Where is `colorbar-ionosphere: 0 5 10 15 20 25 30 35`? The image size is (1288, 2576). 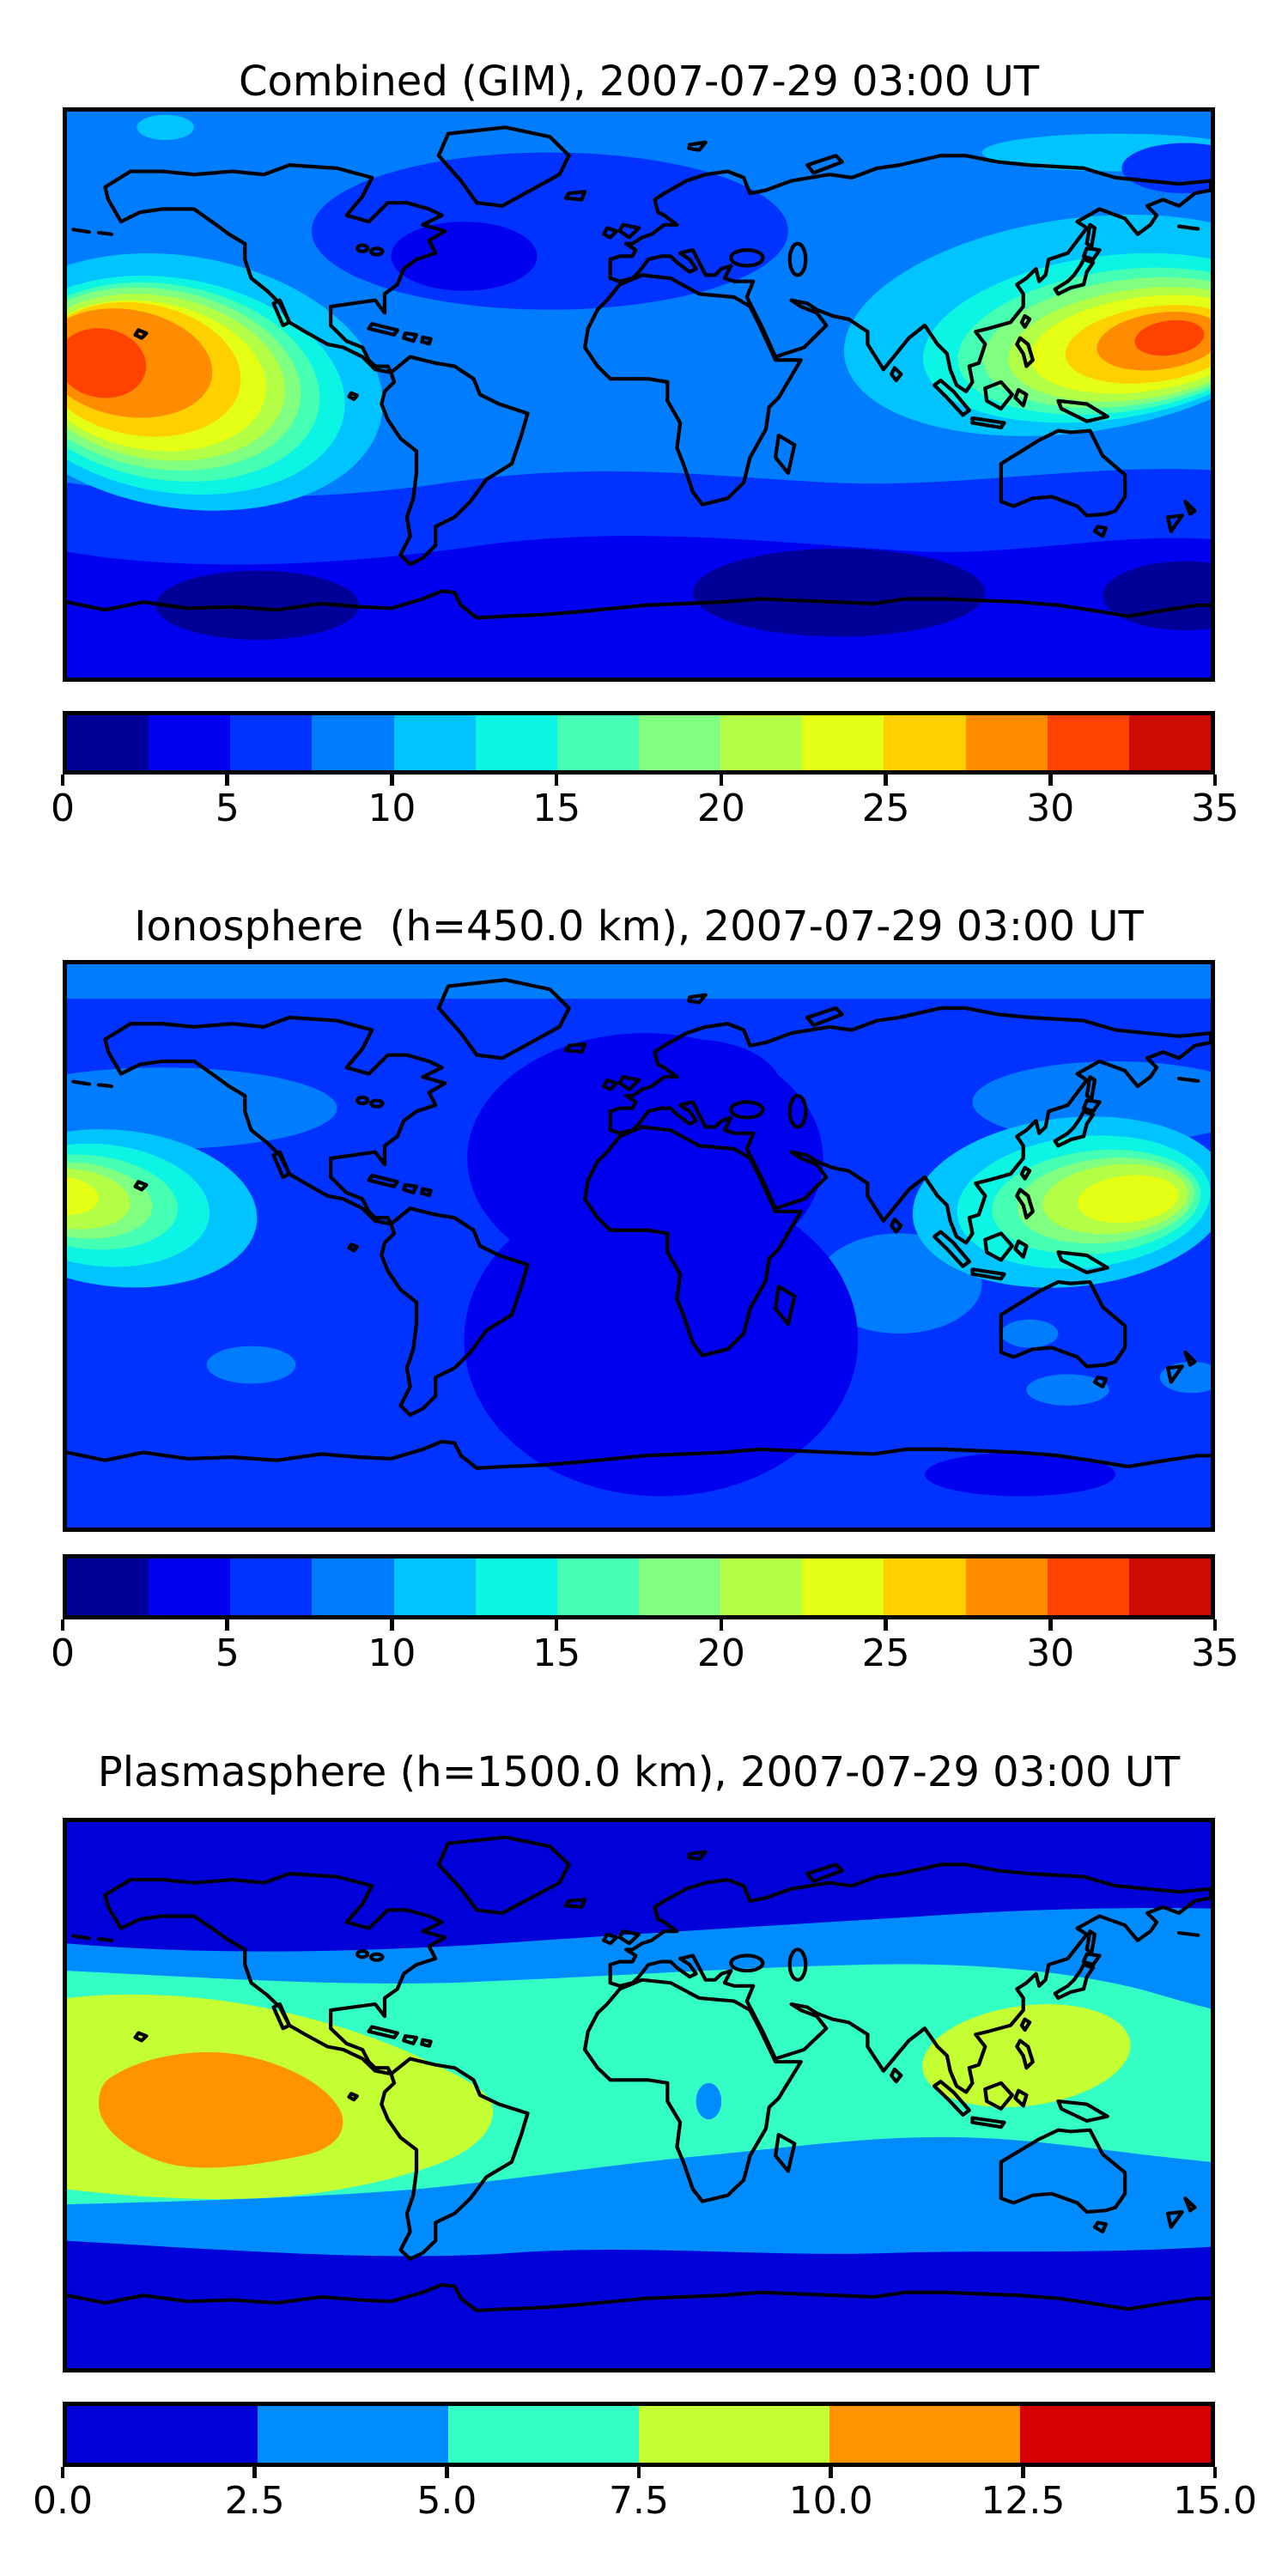 colorbar-ionosphere: 0 5 10 15 20 25 30 35 is located at coordinates (645, 1617).